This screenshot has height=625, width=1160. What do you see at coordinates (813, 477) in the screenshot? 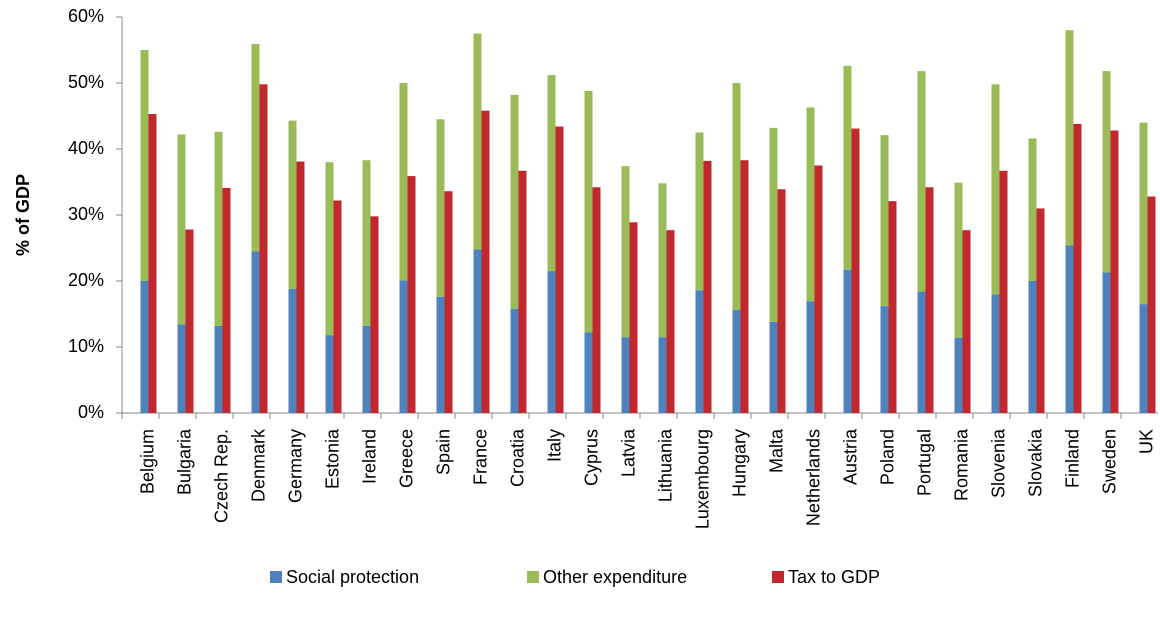
I see `x-tick-label: Netherlands` at bounding box center [813, 477].